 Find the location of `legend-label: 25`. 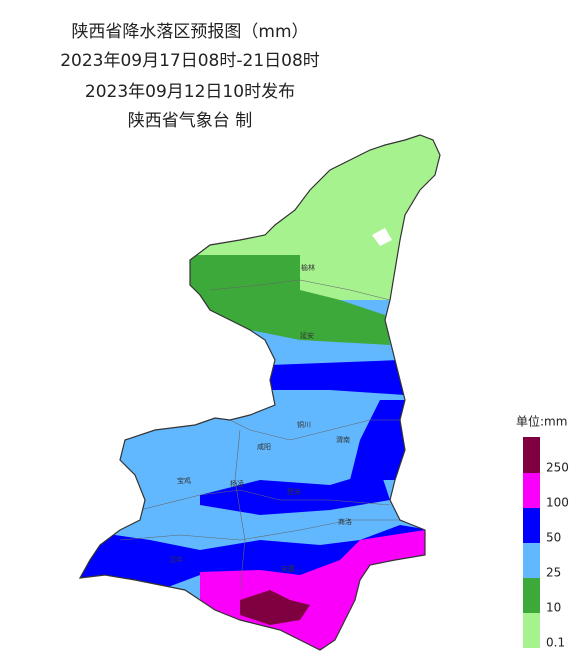

legend-label: 25 is located at coordinates (553, 573).